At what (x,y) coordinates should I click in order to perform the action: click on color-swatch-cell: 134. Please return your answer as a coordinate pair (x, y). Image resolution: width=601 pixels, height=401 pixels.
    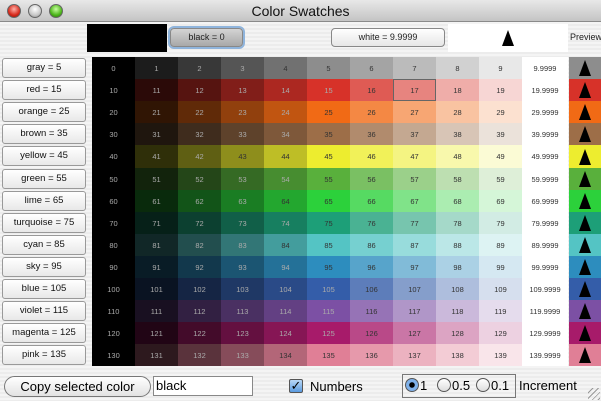
    Looking at the image, I should click on (285, 355).